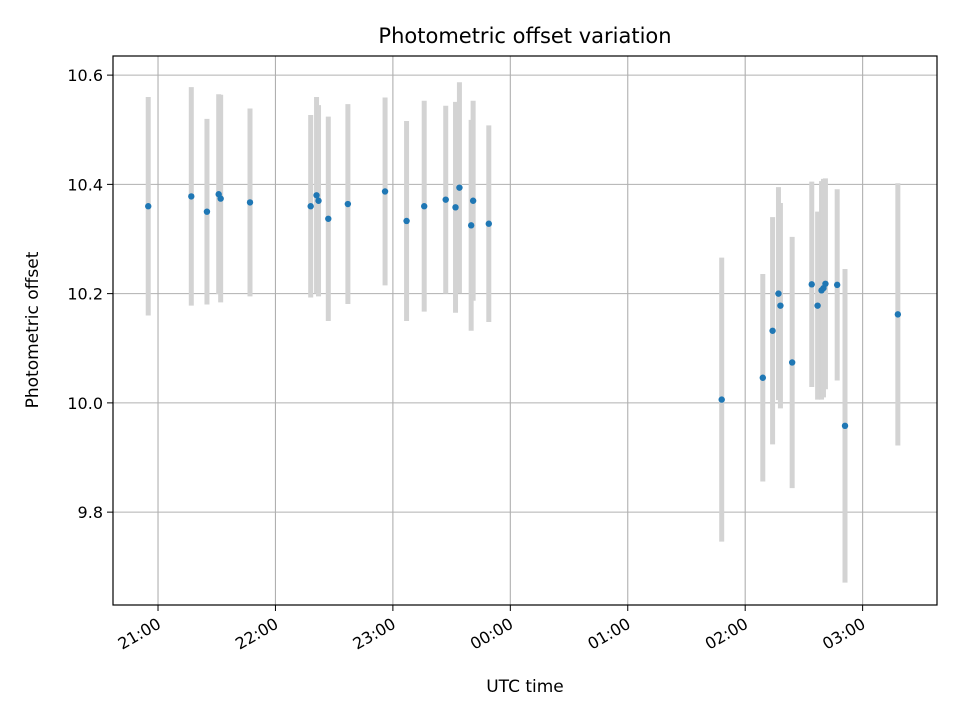 The width and height of the screenshot is (960, 720). I want to click on y-axis-label: Photometric offset, so click(33, 329).